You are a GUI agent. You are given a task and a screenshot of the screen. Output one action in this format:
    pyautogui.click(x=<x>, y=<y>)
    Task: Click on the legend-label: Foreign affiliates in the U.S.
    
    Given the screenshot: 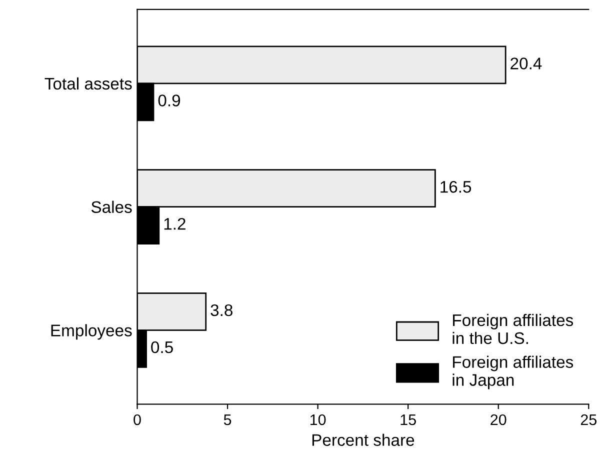 What is the action you would take?
    pyautogui.click(x=513, y=329)
    